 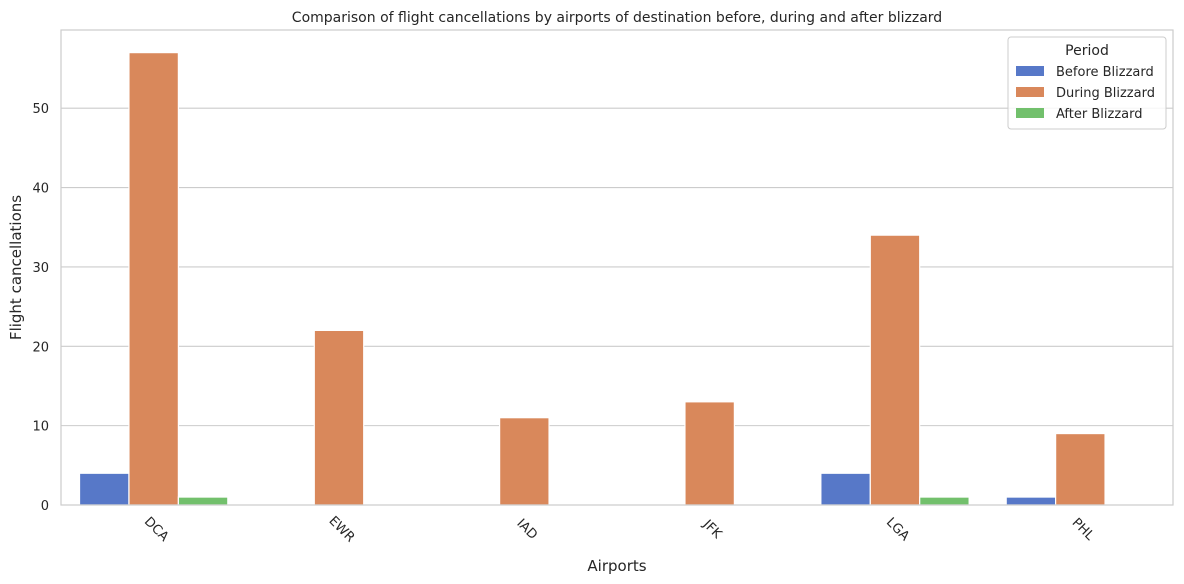 I want to click on y-axis-ticks: 0 10 20 30 40 50, so click(x=40, y=308).